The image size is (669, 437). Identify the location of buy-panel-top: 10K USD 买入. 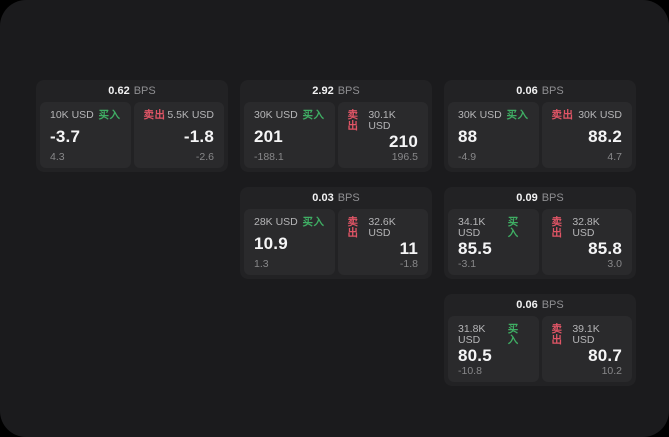
(85, 115).